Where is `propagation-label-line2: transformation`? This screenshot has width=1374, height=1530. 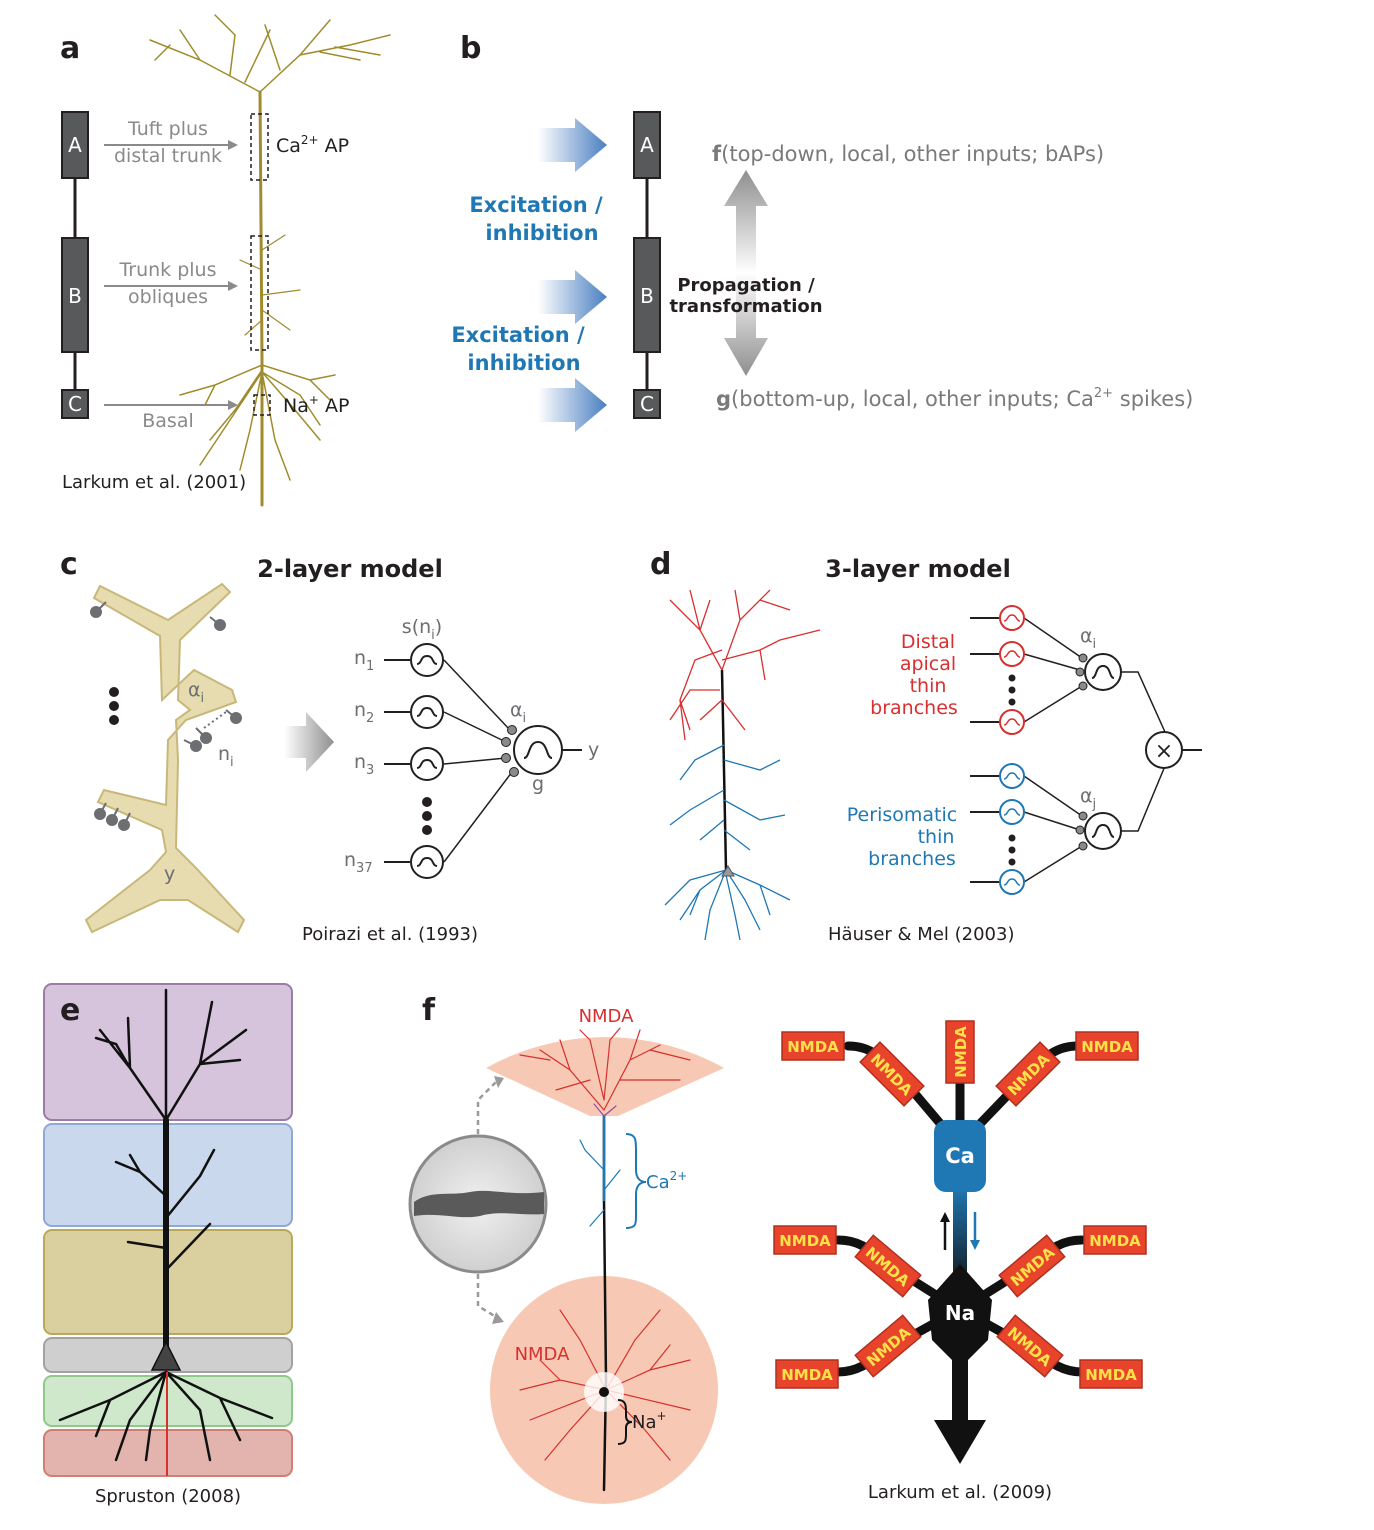 propagation-label-line2: transformation is located at coordinates (745, 306).